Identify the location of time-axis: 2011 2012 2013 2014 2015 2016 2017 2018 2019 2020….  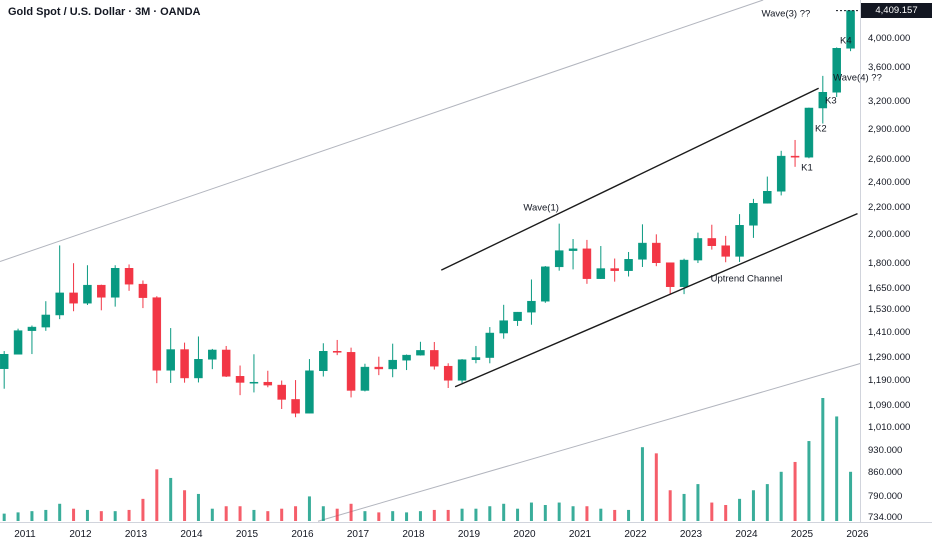
(466, 536).